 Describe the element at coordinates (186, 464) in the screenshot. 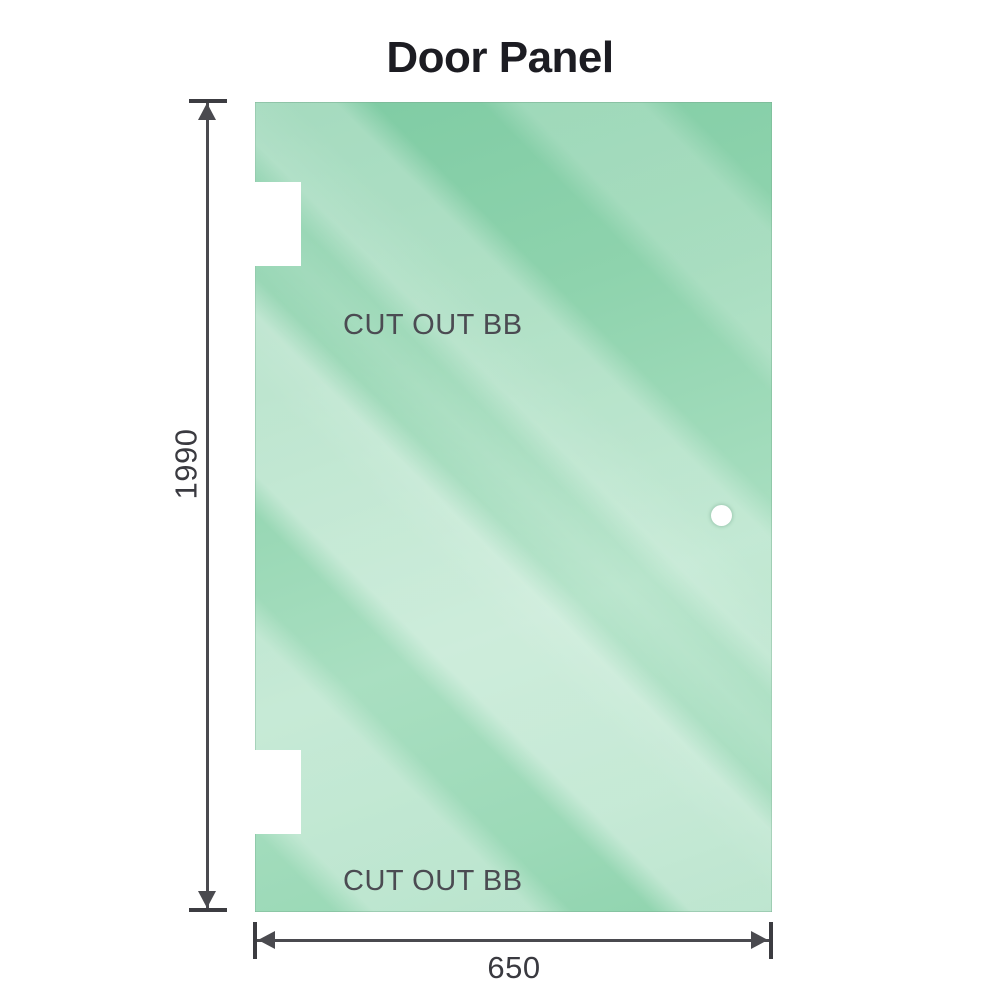

I see `height-dimension-label: 1990` at that location.